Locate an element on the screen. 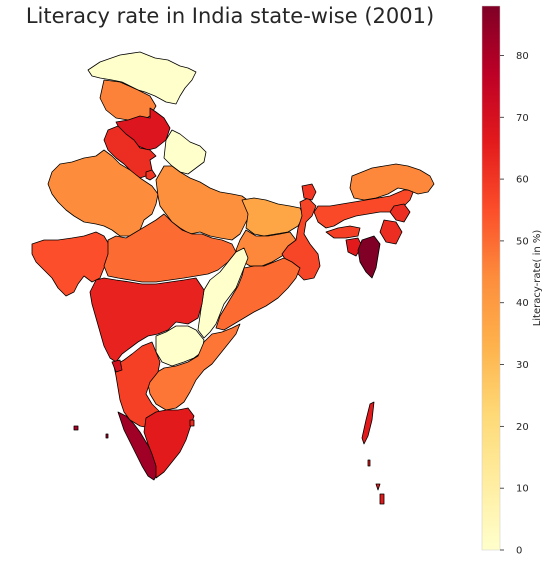  region-jammu-and-kashmir is located at coordinates (142, 78).